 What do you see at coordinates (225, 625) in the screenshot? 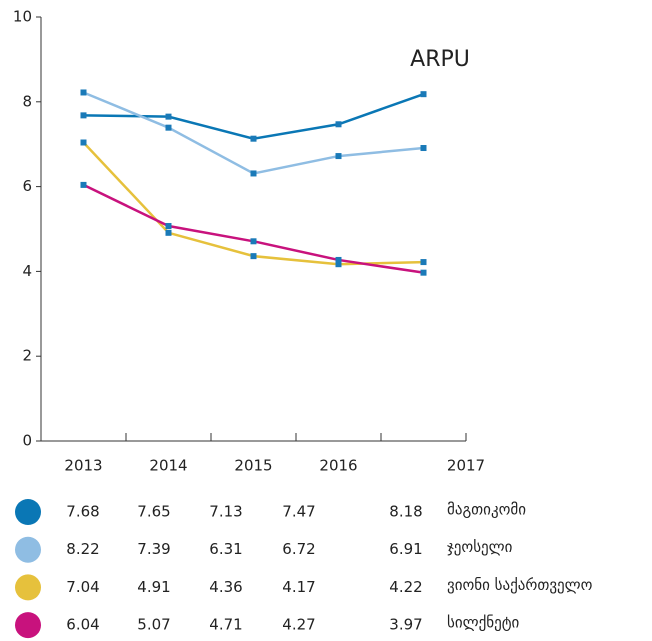
I see `value-label: 4.71` at bounding box center [225, 625].